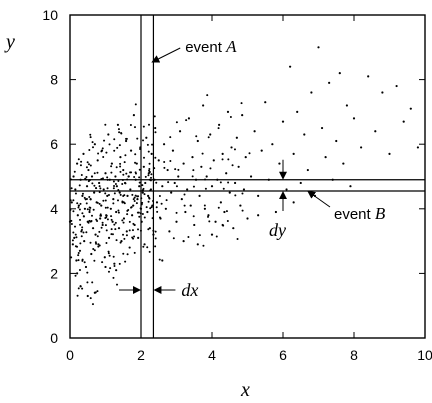 This screenshot has height=403, width=432. Describe the element at coordinates (245, 390) in the screenshot. I see `x-axis-label: x` at that location.